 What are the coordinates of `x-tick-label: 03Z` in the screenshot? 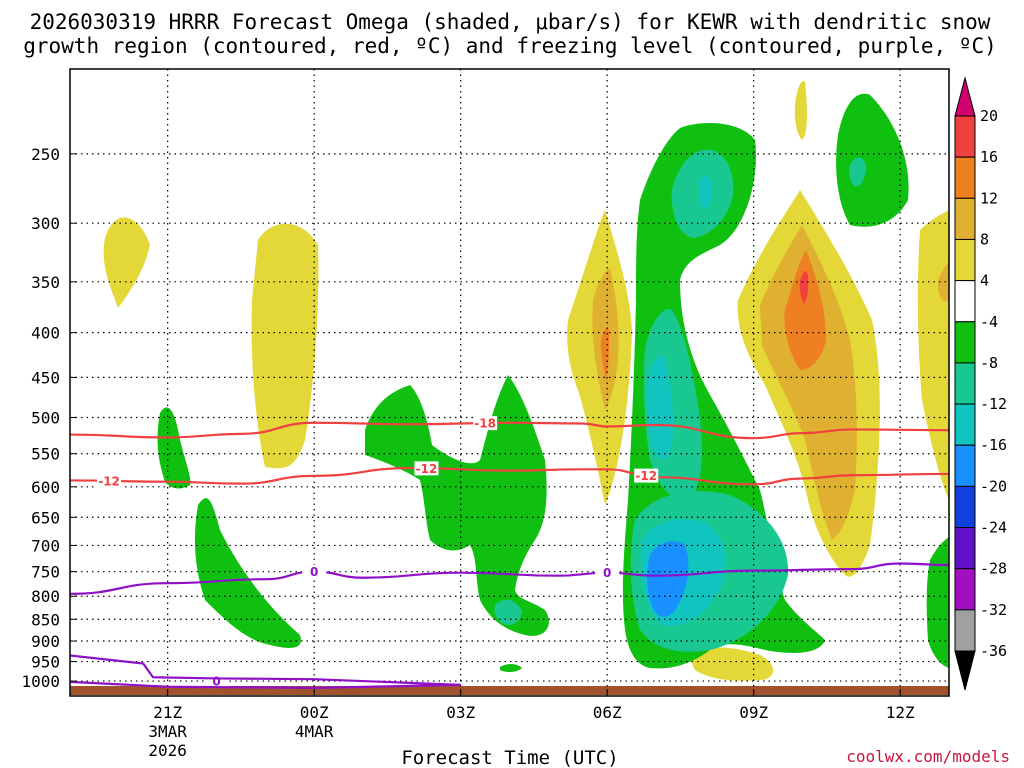 It's located at (460, 712).